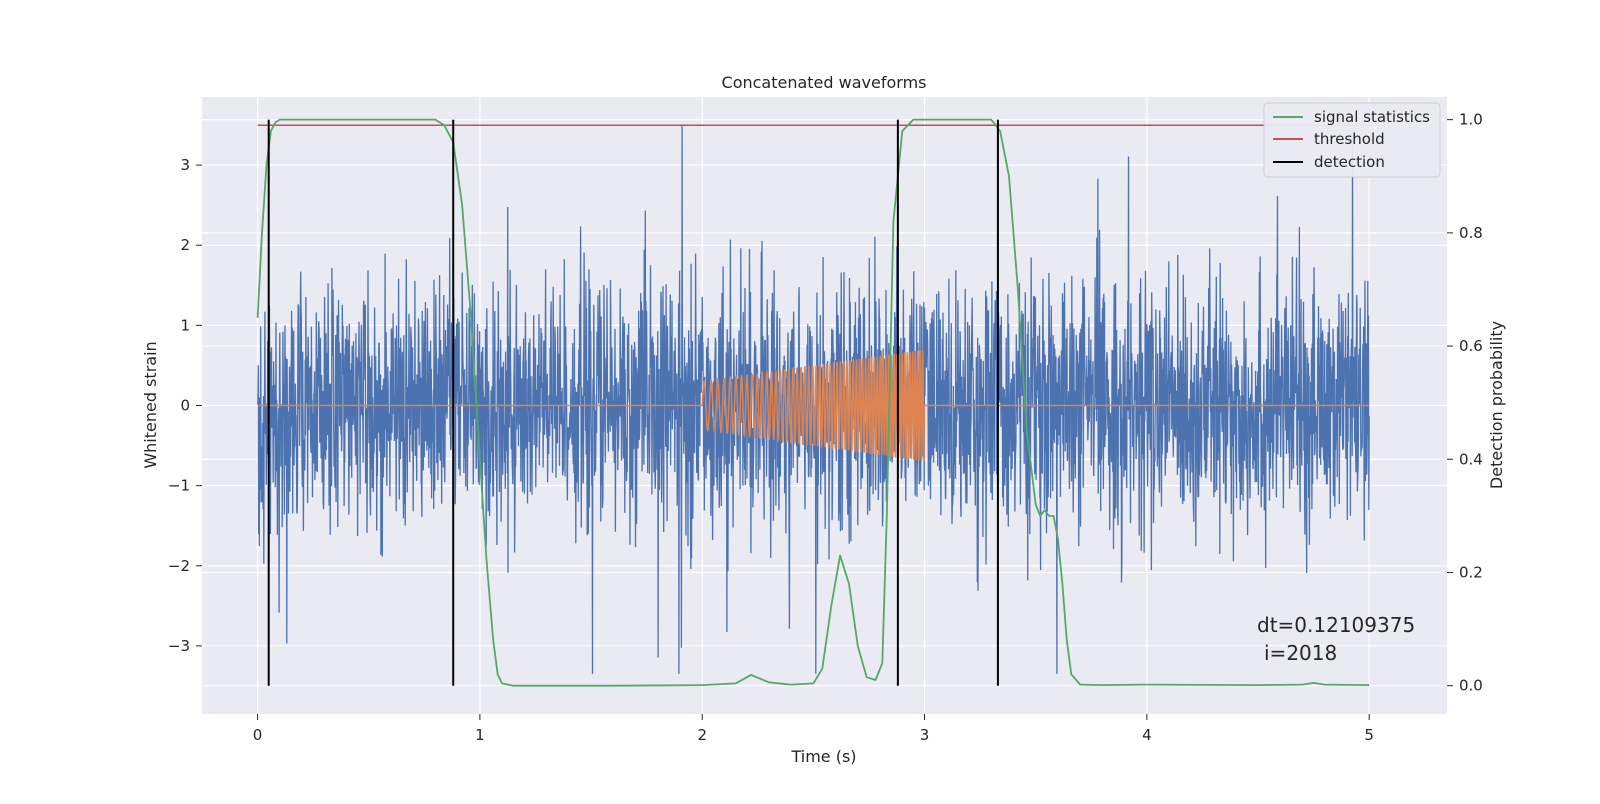 The width and height of the screenshot is (1600, 804). What do you see at coordinates (179, 646) in the screenshot?
I see `left-tick-label: −3` at bounding box center [179, 646].